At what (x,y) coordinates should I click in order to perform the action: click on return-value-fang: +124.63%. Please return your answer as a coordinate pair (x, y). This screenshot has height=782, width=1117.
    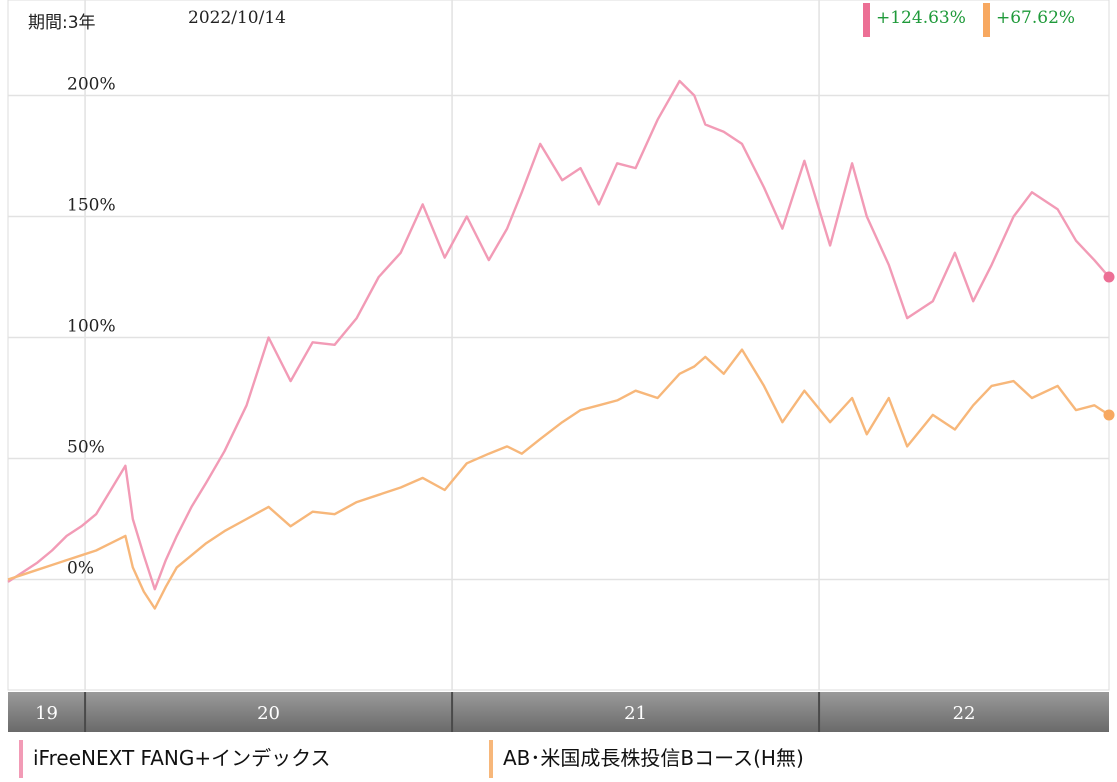
    Looking at the image, I should click on (921, 18).